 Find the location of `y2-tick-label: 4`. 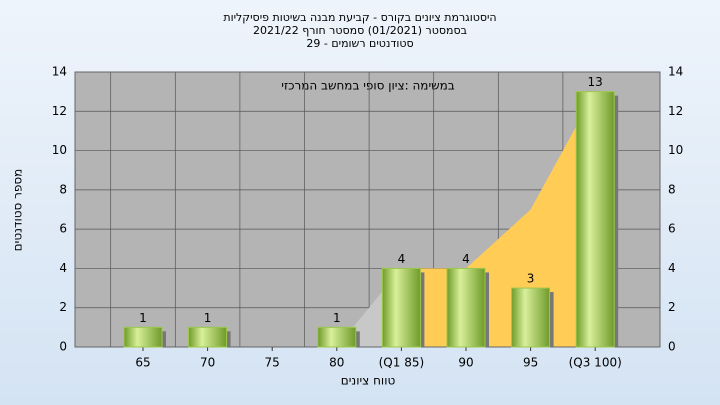

y2-tick-label: 4 is located at coordinates (672, 268).